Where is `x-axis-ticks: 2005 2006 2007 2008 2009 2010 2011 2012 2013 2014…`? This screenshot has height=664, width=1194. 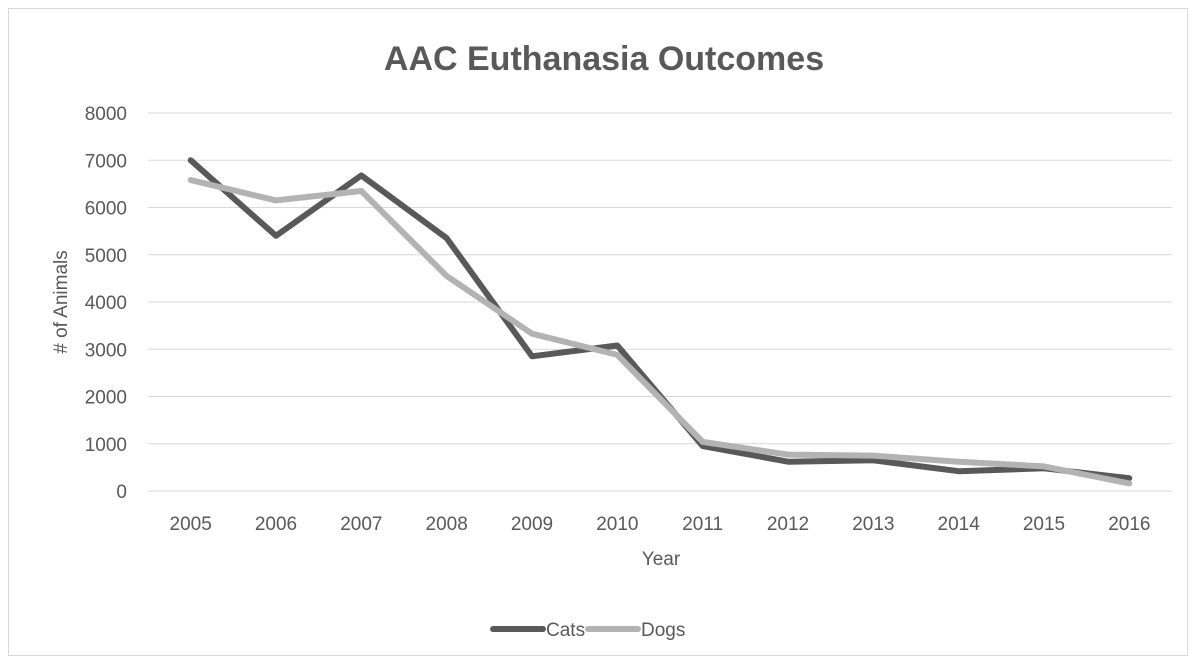 x-axis-ticks: 2005 2006 2007 2008 2009 2010 2011 2012 2013 2014… is located at coordinates (660, 524).